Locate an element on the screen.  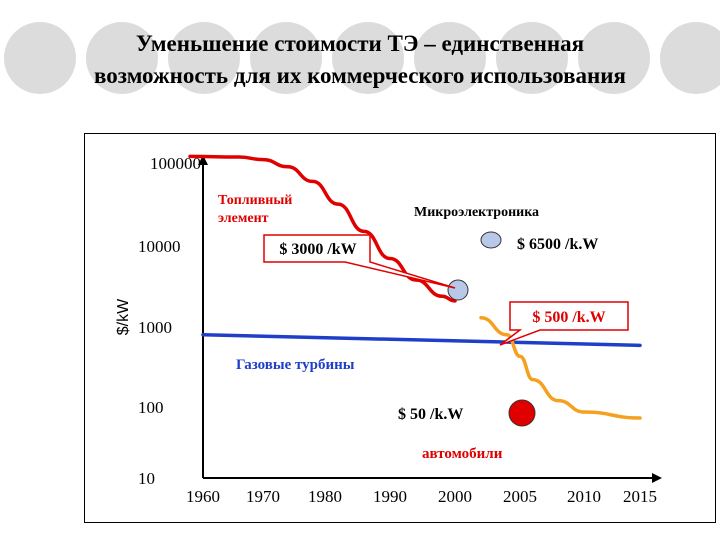
title-line-1: Уменьшение стоимости ТЭ – единственная is located at coordinates (360, 43).